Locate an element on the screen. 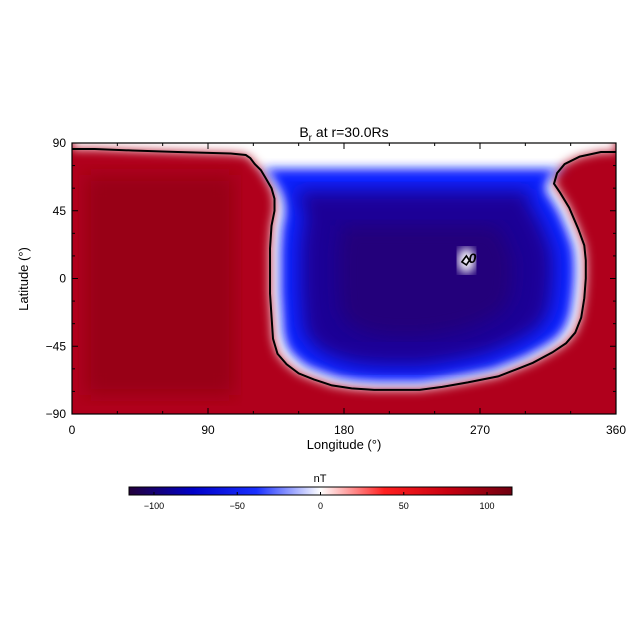 The image size is (640, 640). colorbar-tick-label: 0 is located at coordinates (320, 506).